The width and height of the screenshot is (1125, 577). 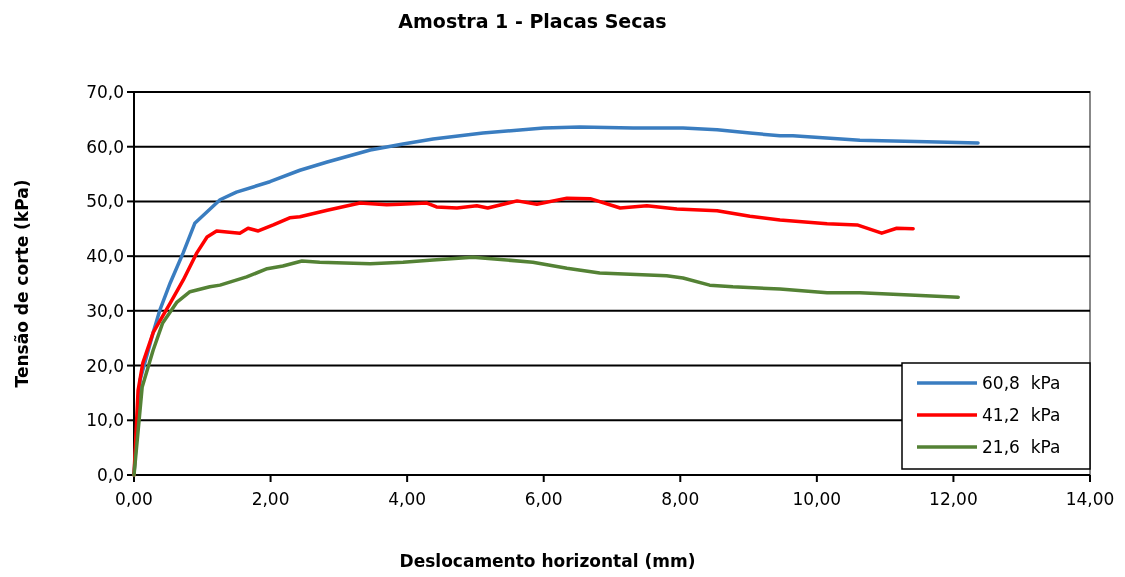 I want to click on y-tick-label: 10,0, so click(x=105, y=420).